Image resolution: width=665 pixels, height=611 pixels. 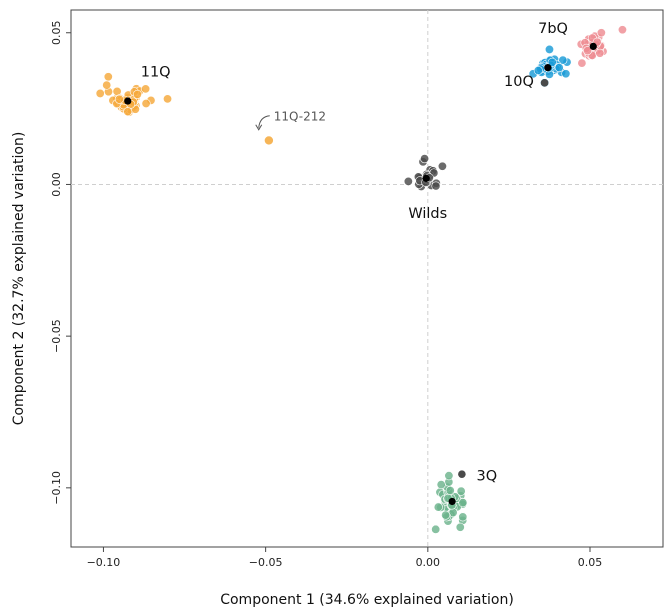 I want to click on cluster-label: 3Q, so click(x=486, y=476).